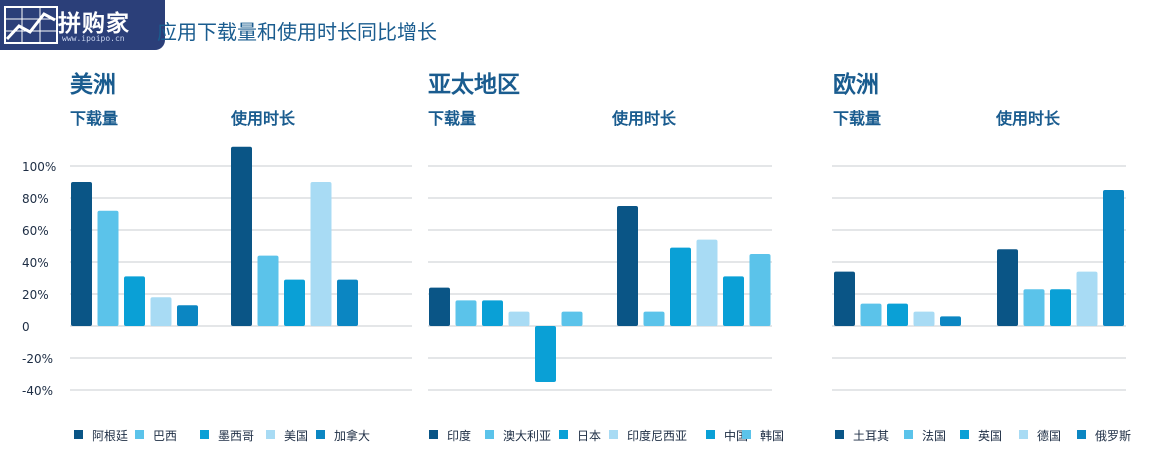 The image size is (1172, 471). Describe the element at coordinates (459, 435) in the screenshot. I see `legend-label: 印度` at that location.